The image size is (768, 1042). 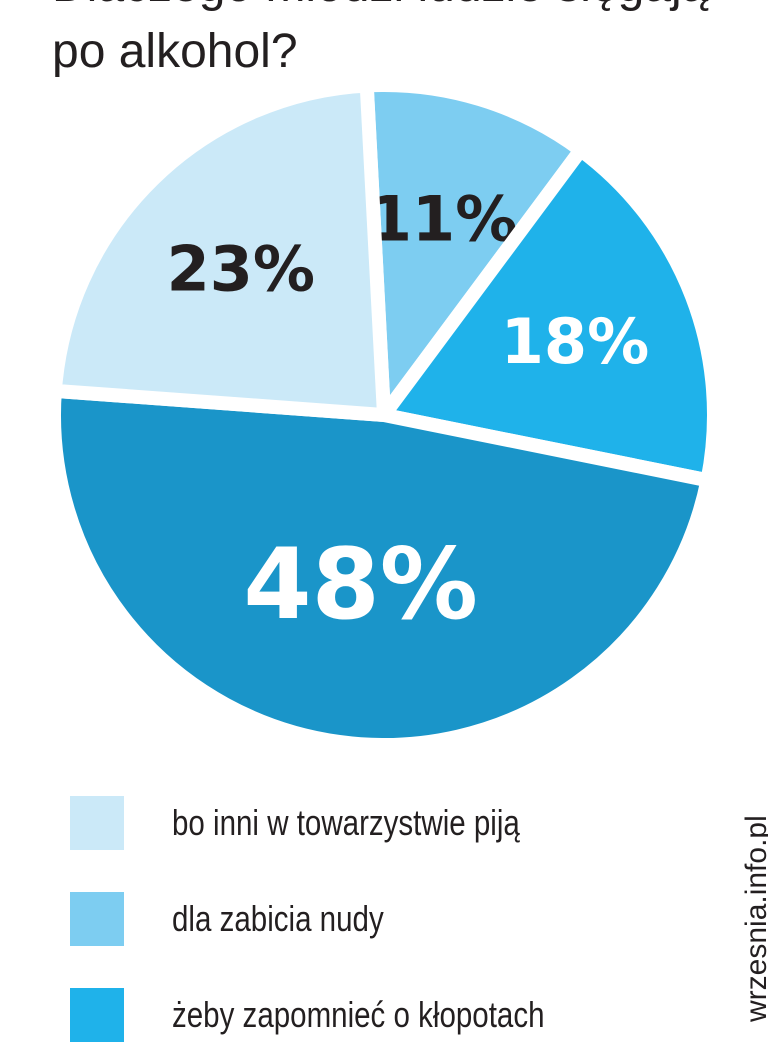 I want to click on source-watermark: wrzesnia.info.pl, so click(x=754, y=918).